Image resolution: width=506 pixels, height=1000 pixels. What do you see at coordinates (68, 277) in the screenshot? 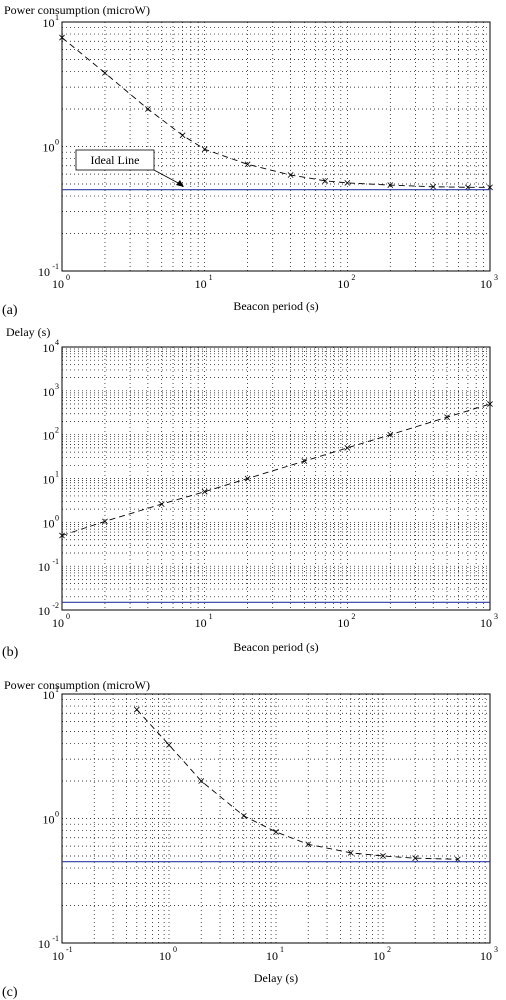
I see `x-tick-exponent-a: 0` at bounding box center [68, 277].